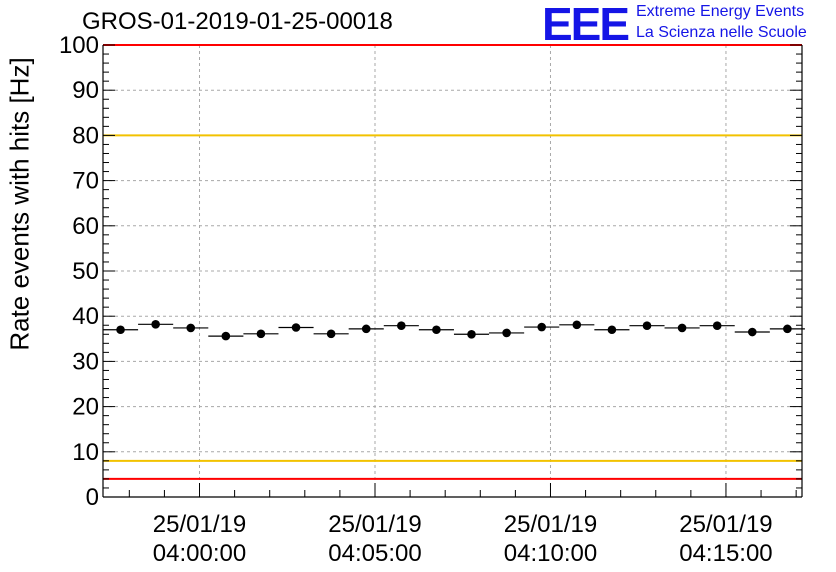  I want to click on y-tick-label: 30, so click(85, 361).